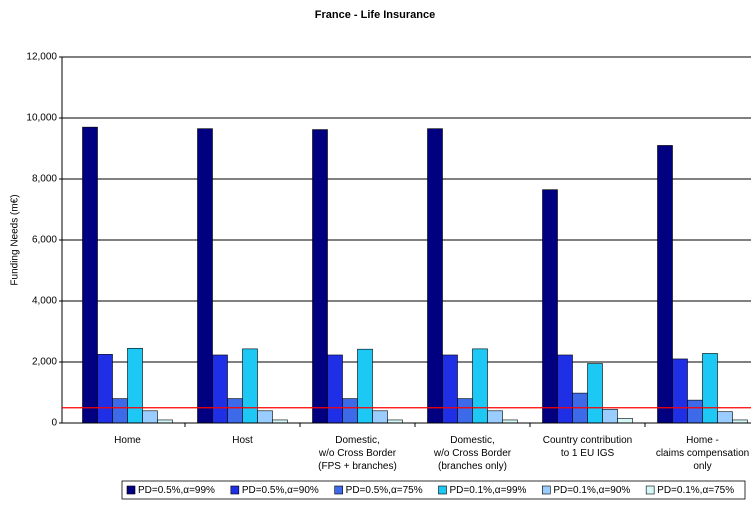 The image size is (751, 514). I want to click on y-tick-label: 10,000, so click(41, 118).